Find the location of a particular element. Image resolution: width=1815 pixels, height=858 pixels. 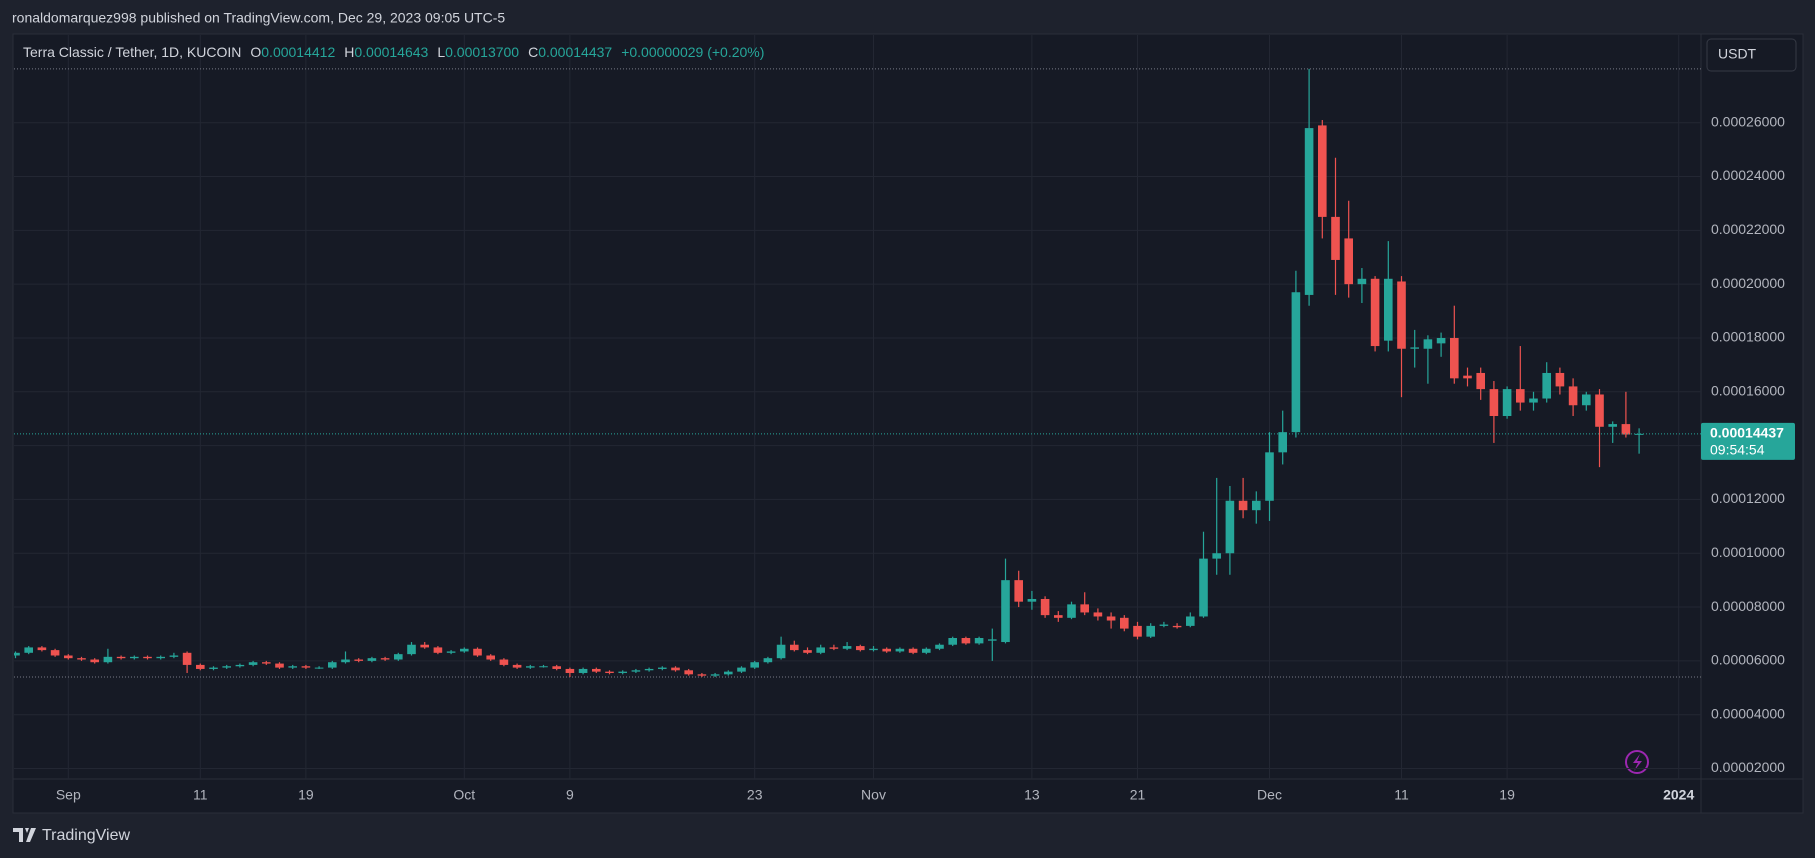

x-tick-label: 19 is located at coordinates (1507, 795).